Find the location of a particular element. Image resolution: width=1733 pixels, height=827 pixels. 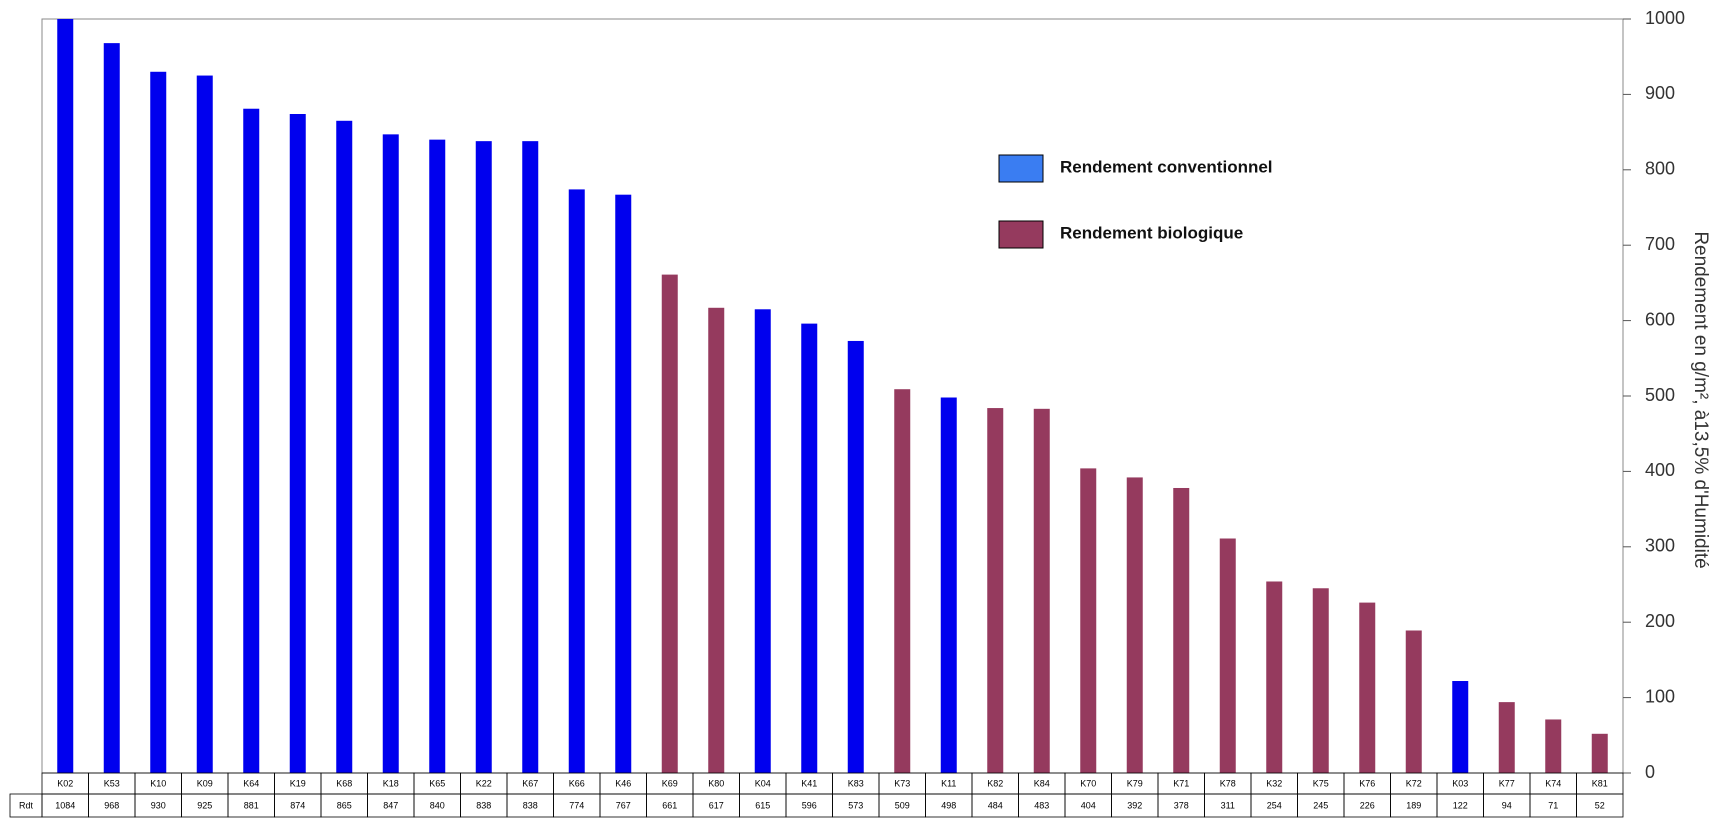

y-axis-title: Rendement en g/m², à13,5% d'Humidité is located at coordinates (1700, 399).